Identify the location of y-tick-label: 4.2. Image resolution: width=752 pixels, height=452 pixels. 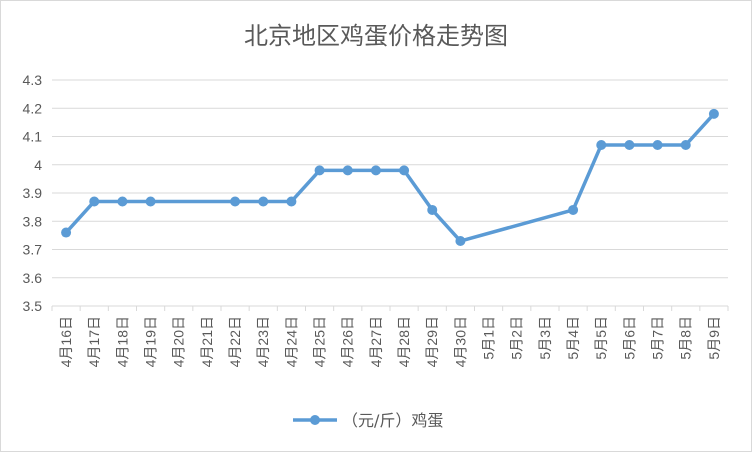
(33, 108).